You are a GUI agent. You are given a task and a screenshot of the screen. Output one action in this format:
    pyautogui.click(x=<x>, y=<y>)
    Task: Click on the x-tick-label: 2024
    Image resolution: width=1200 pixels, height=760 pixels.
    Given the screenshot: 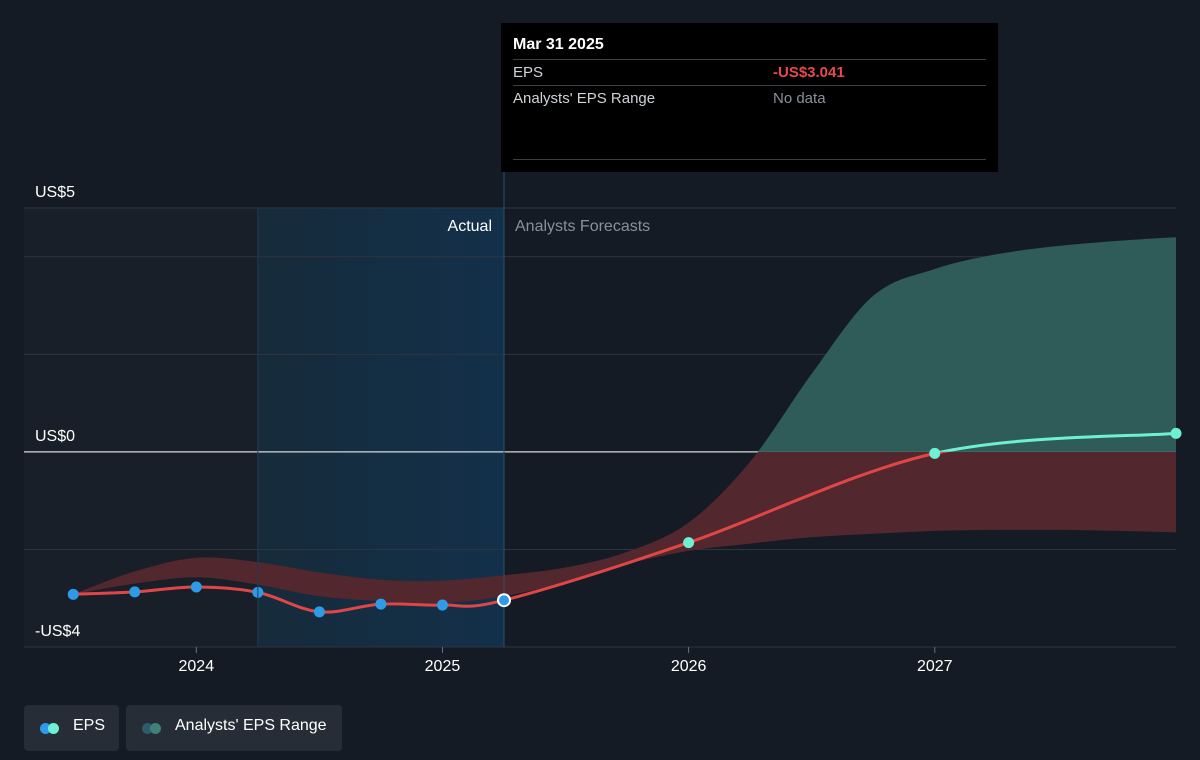 What is the action you would take?
    pyautogui.click(x=197, y=666)
    